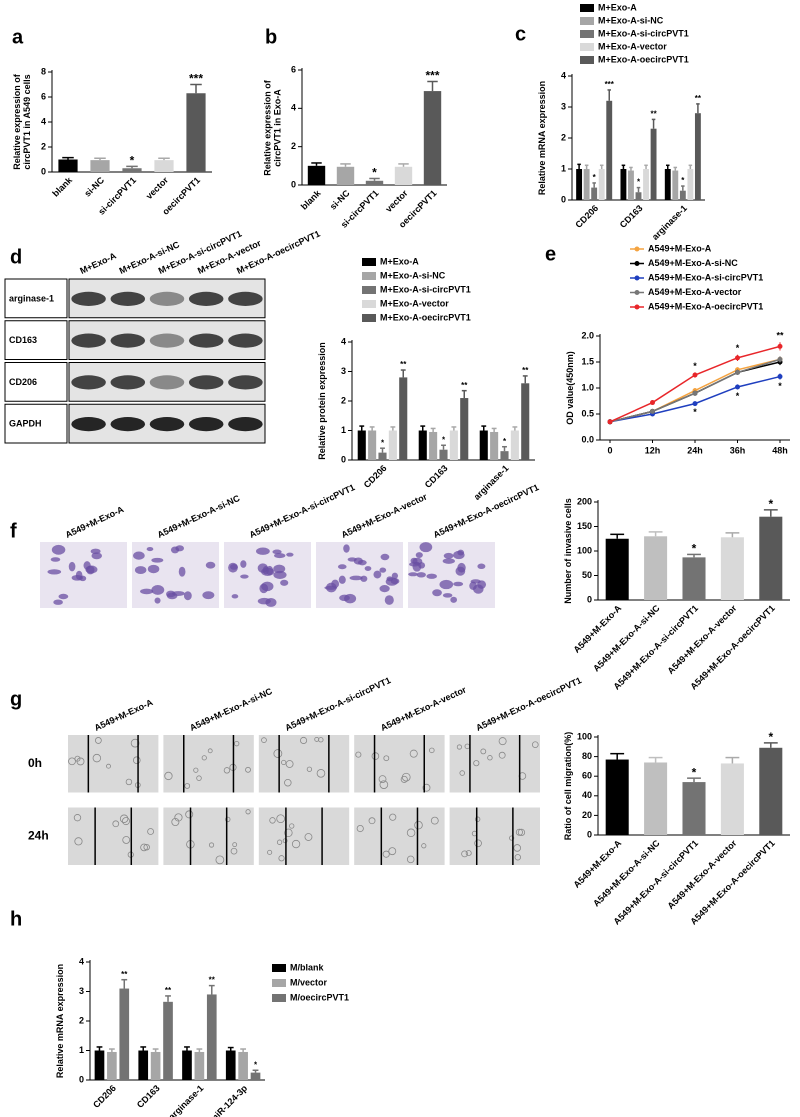 The image size is (800, 1117). I want to click on column-label: A549+M-Exo-A-si-circPVT1, so click(338, 704).